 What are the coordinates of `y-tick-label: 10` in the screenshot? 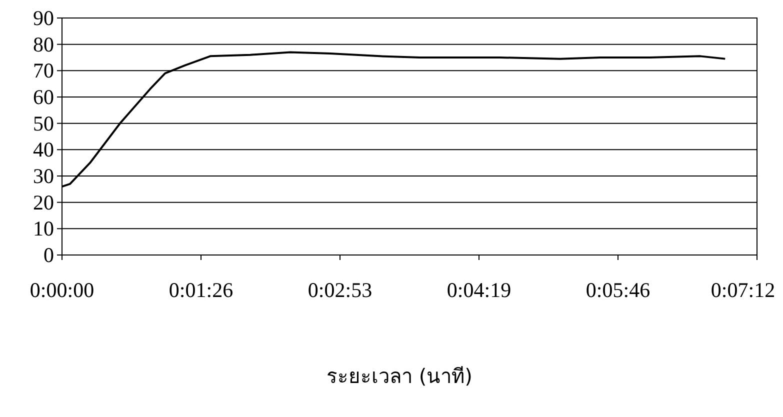 It's located at (43, 228).